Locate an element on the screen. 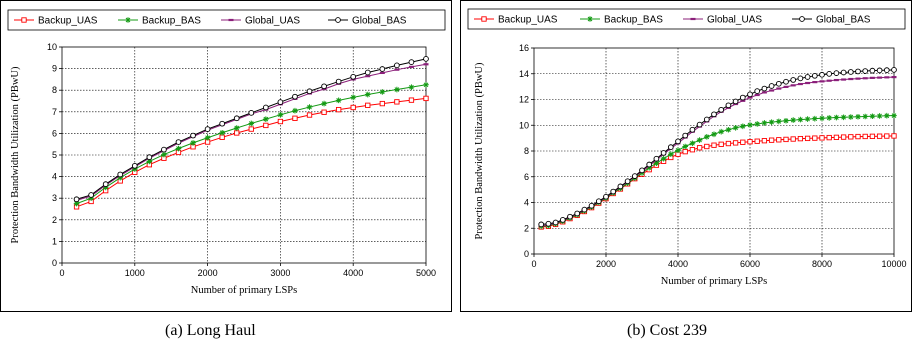 Image resolution: width=914 pixels, height=353 pixels. legend-item-backup-bas: Backup_BAS is located at coordinates (621, 20).